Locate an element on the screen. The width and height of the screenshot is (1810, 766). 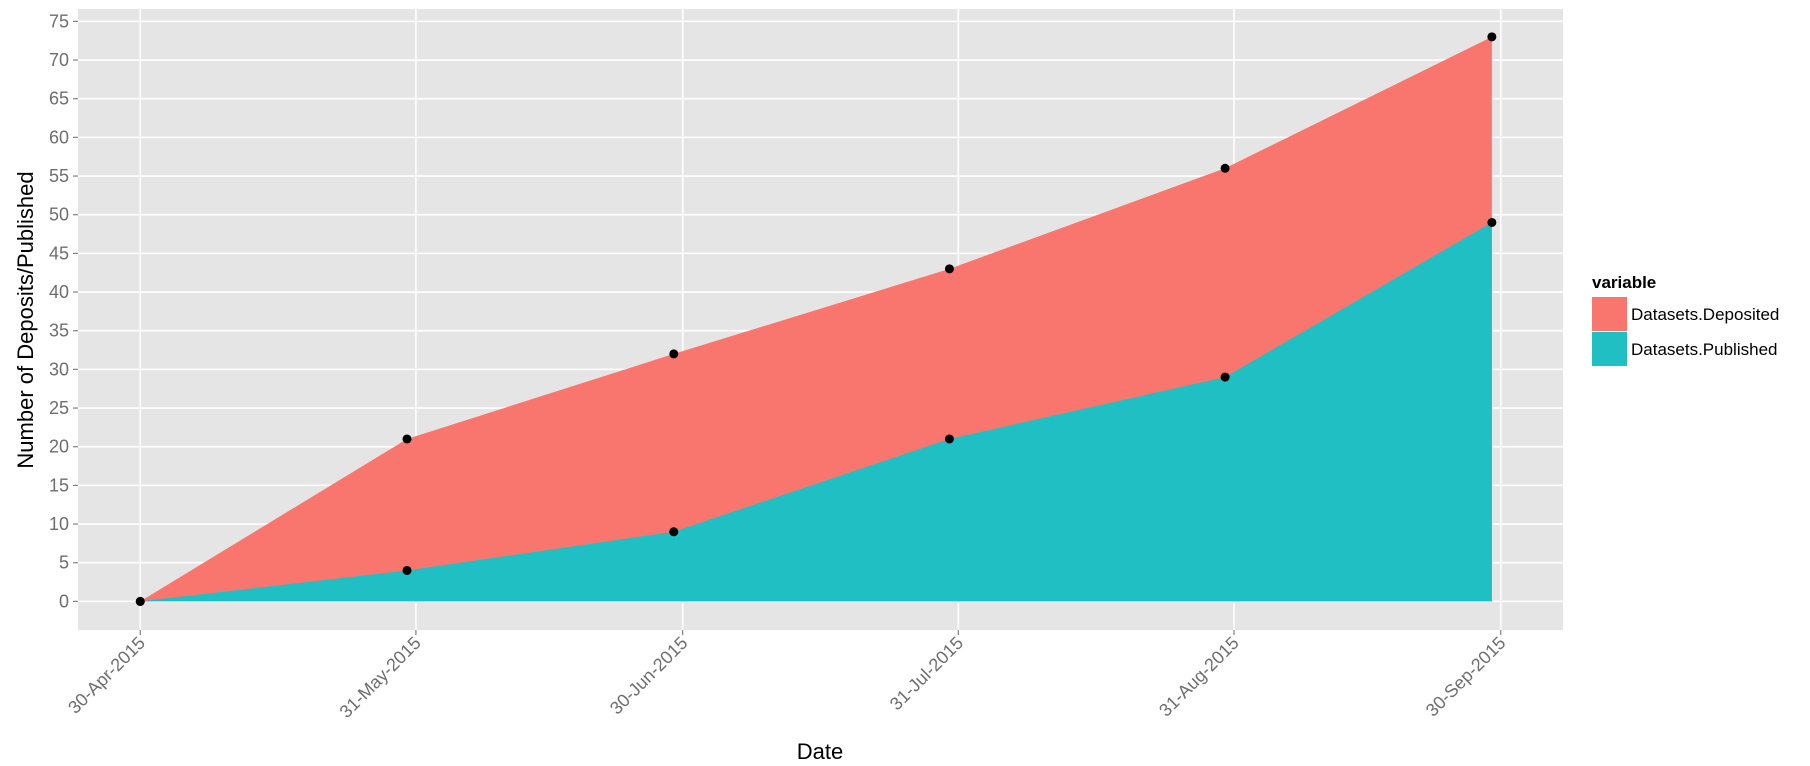
y-tick-label: 70 is located at coordinates (59, 60).